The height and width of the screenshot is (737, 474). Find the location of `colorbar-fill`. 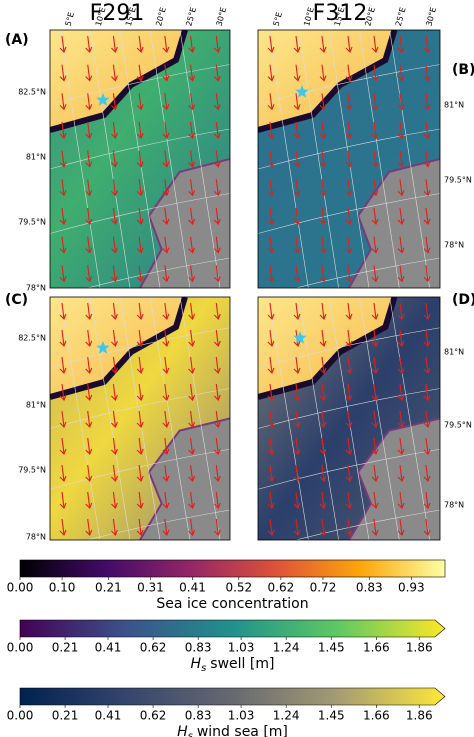

colorbar-fill is located at coordinates (232, 568).